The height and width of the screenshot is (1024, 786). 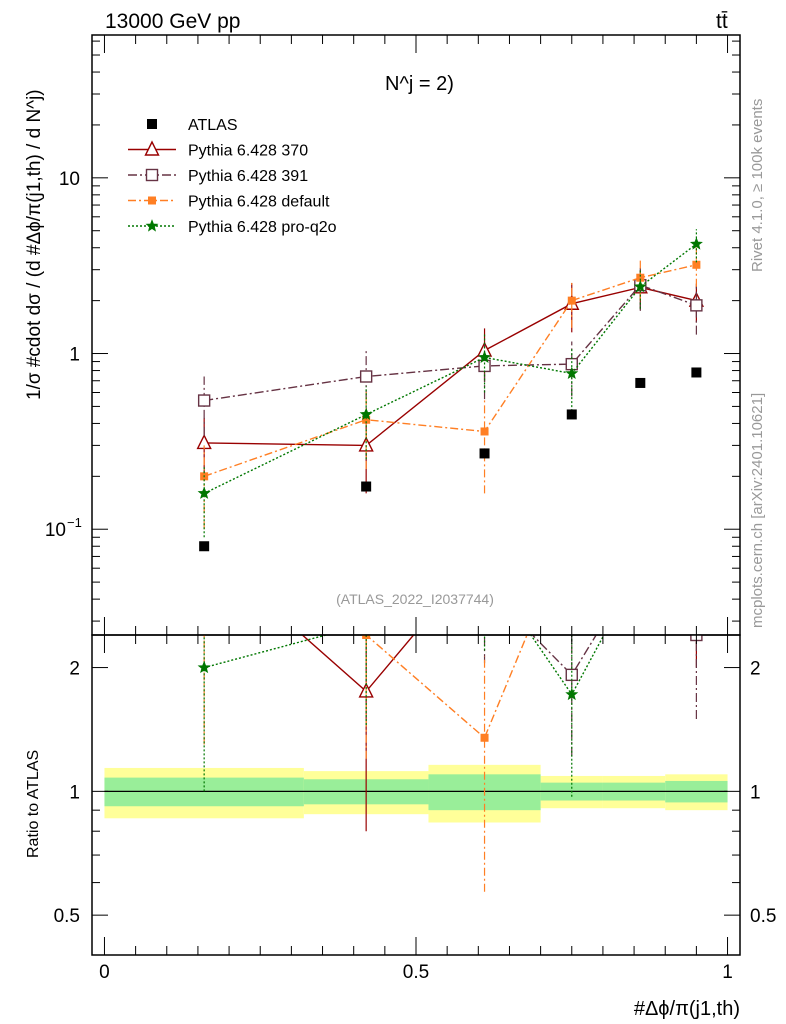 I want to click on rivet-watermark: Rivet 4.1.0, ≥ 100k events, so click(x=757, y=185).